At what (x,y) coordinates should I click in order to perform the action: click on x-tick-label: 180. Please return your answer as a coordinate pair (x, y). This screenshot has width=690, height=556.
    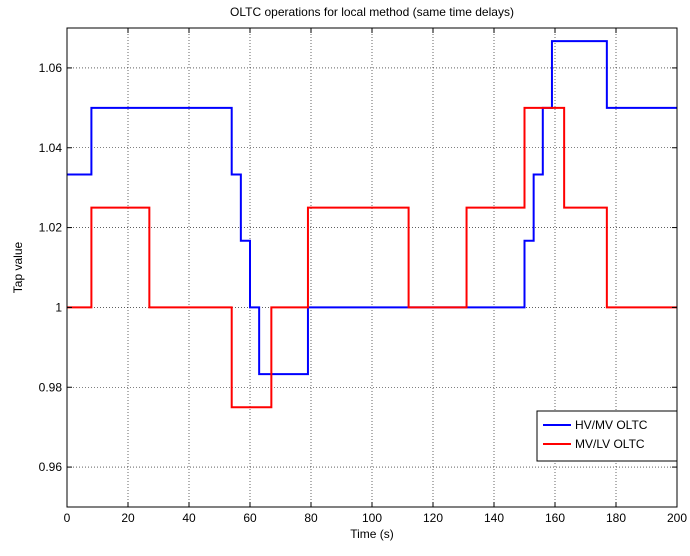
    Looking at the image, I should click on (616, 518).